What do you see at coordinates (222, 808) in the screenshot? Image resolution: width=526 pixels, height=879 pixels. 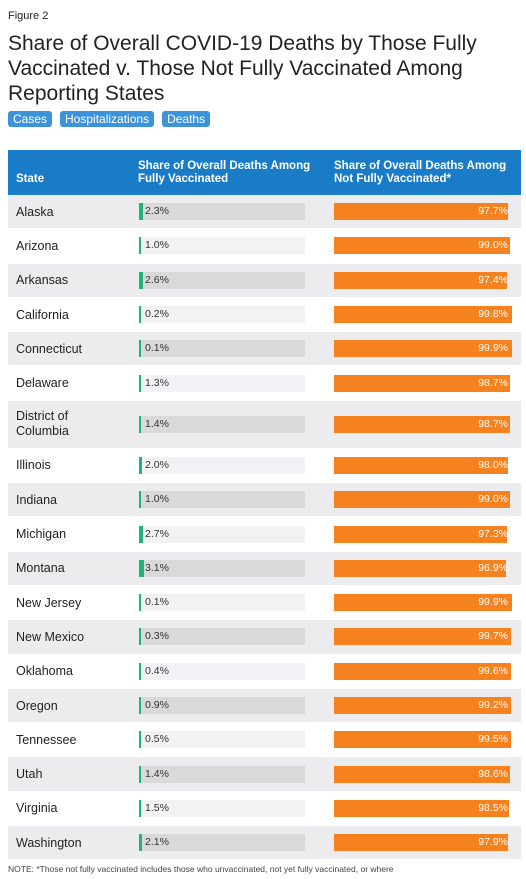 I see `bar-track: 1.5%` at bounding box center [222, 808].